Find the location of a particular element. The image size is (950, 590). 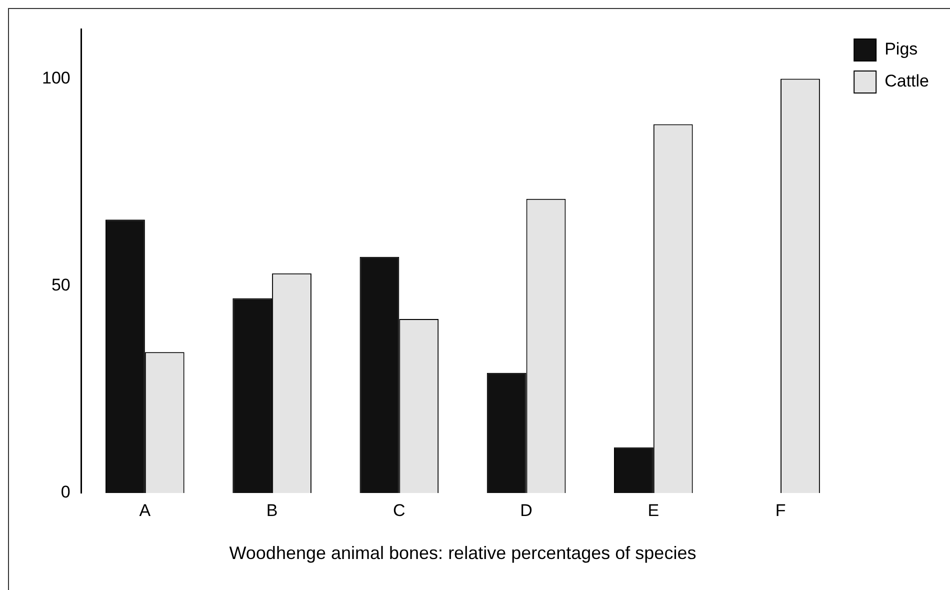

y-tick-label: 0 is located at coordinates (65, 492).